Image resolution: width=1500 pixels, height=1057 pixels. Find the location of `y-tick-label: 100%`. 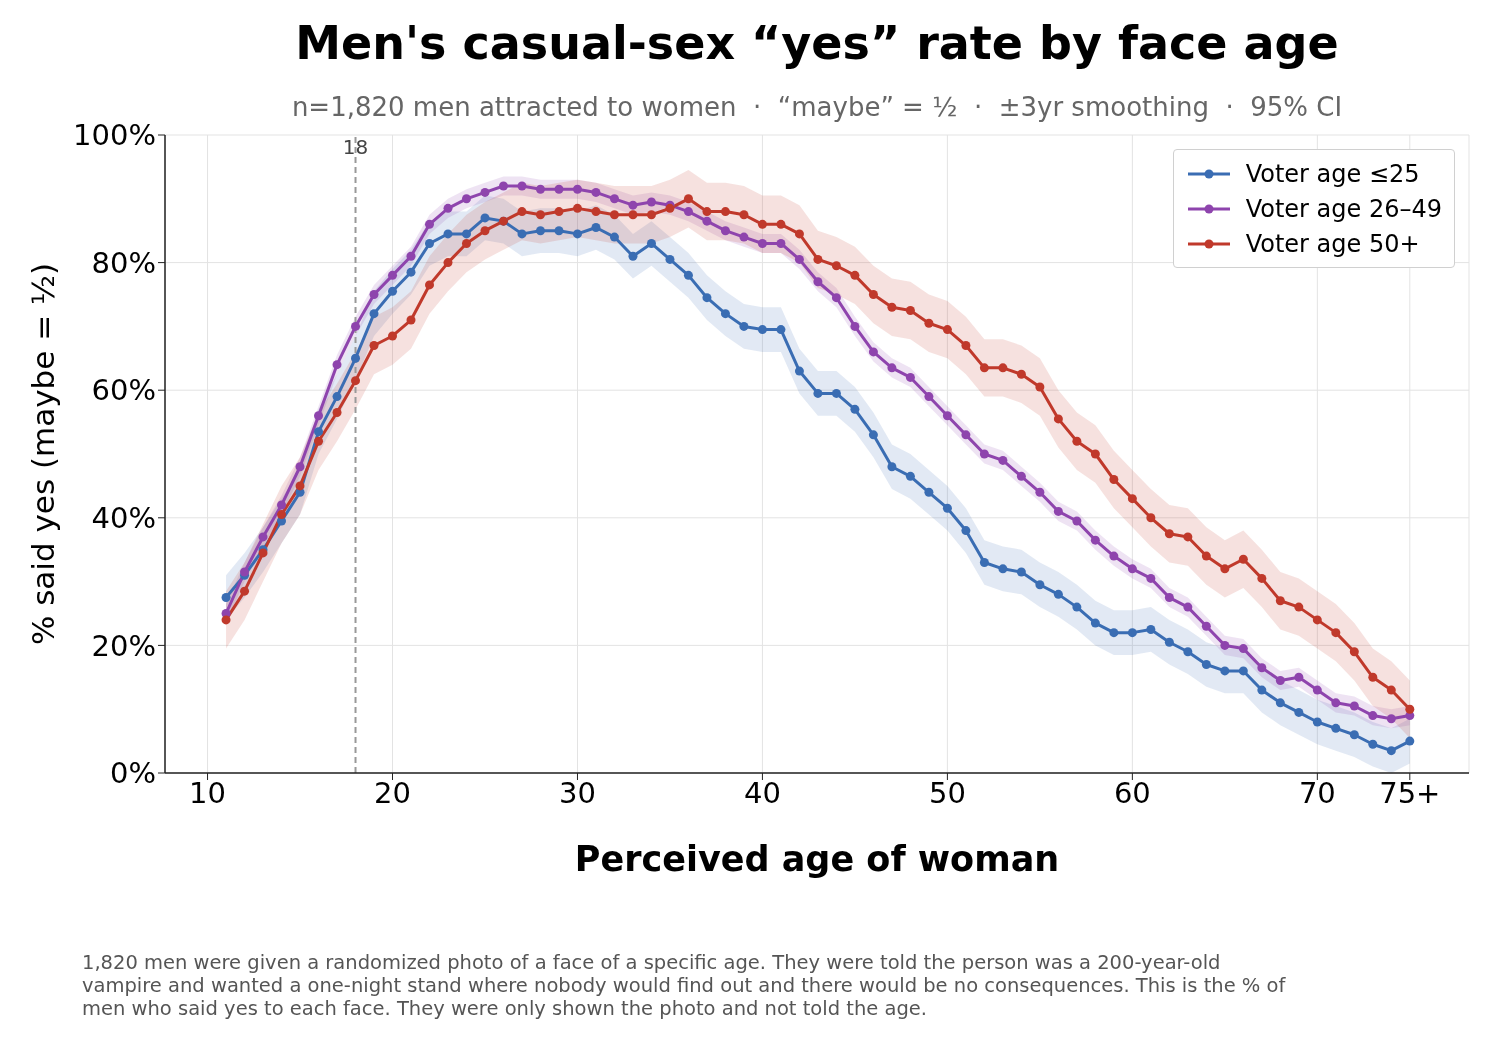

y-tick-label: 100% is located at coordinates (114, 135).